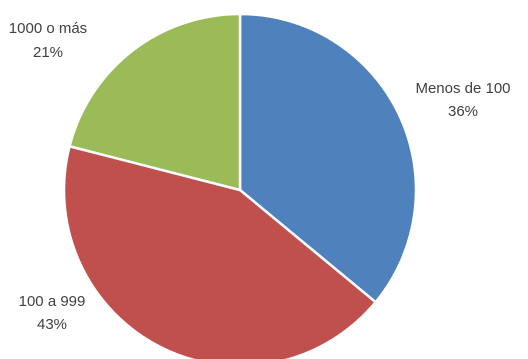  What do you see at coordinates (52, 324) in the screenshot?
I see `slice-percent-100-a-999: 43%` at bounding box center [52, 324].